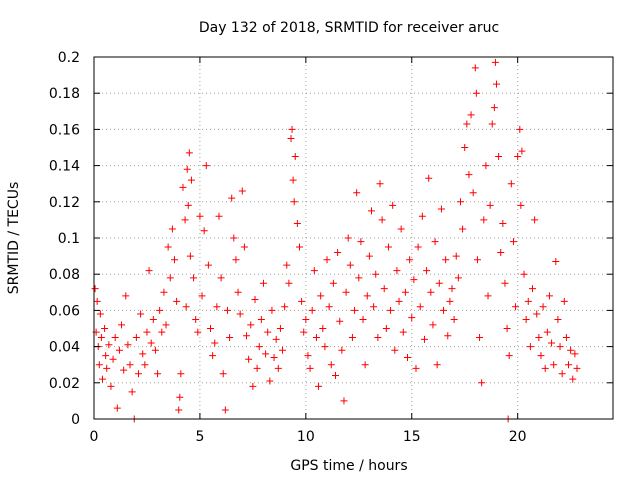 This screenshot has width=640, height=480. Describe the element at coordinates (199, 437) in the screenshot. I see `x-tick-label: 5` at that location.